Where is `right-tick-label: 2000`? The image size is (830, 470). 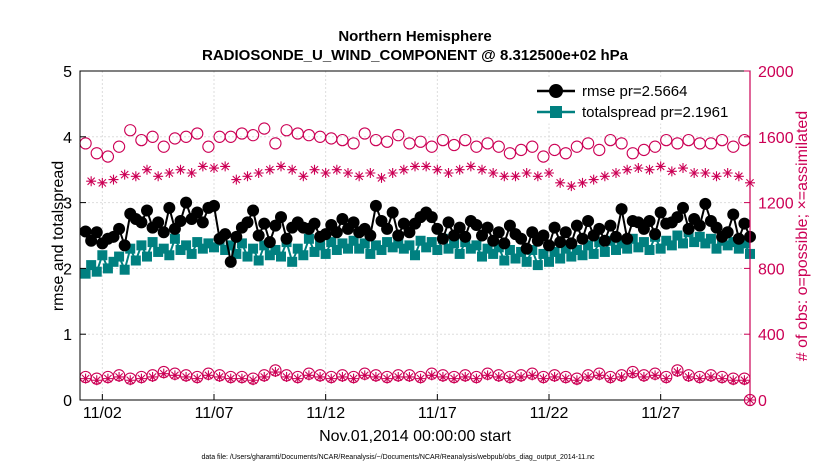
right-tick-label: 2000 is located at coordinates (776, 72).